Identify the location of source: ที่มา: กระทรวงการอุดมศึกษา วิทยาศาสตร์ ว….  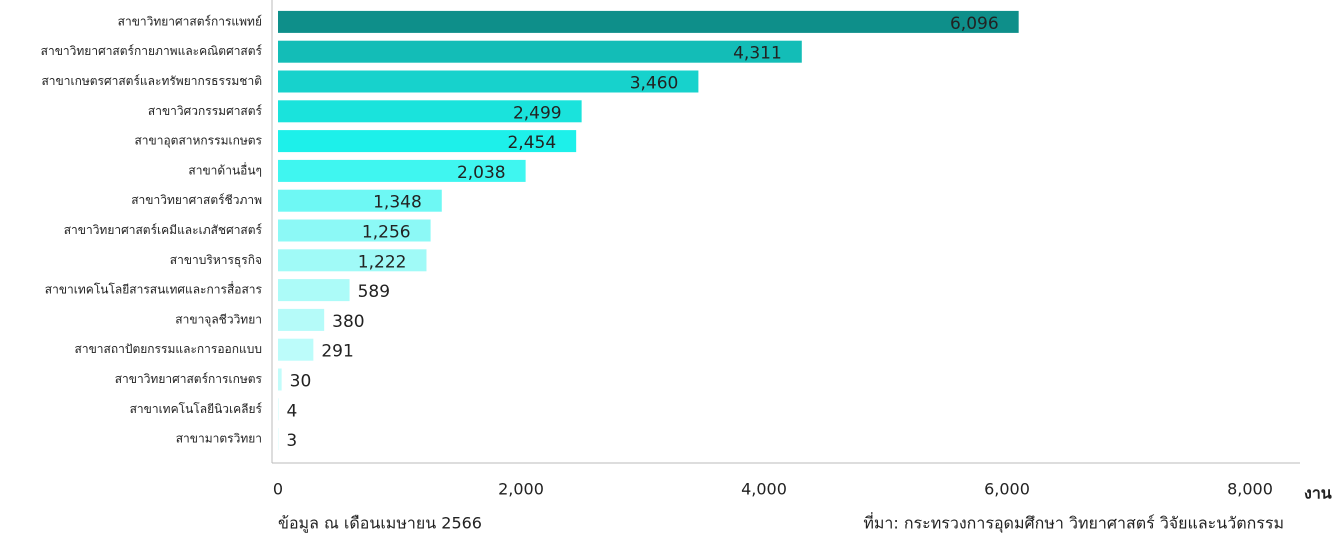
(1073, 523).